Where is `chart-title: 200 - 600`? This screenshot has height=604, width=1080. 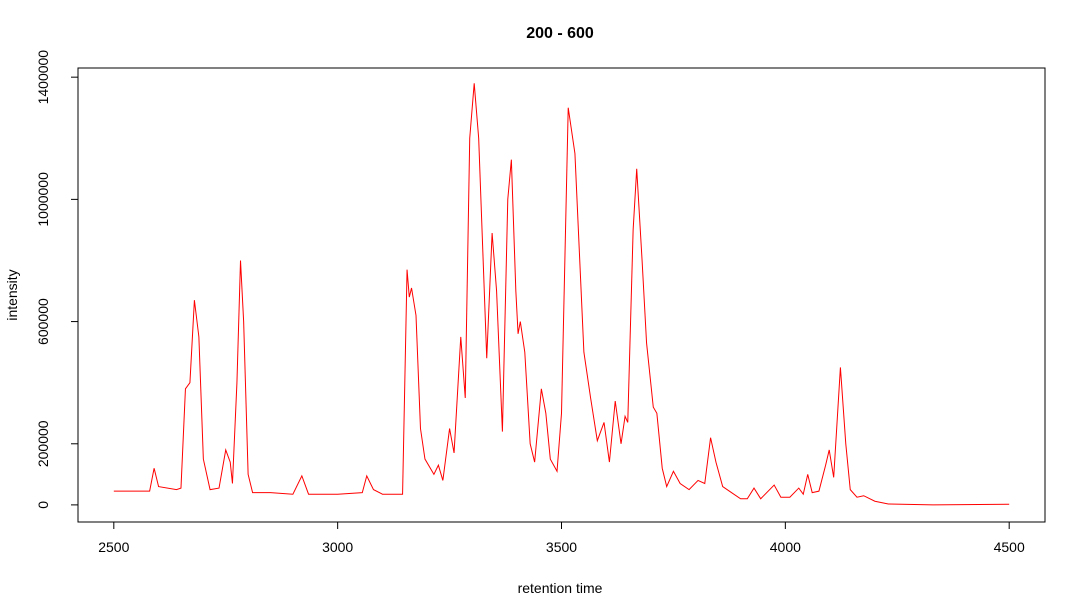 chart-title: 200 - 600 is located at coordinates (560, 33).